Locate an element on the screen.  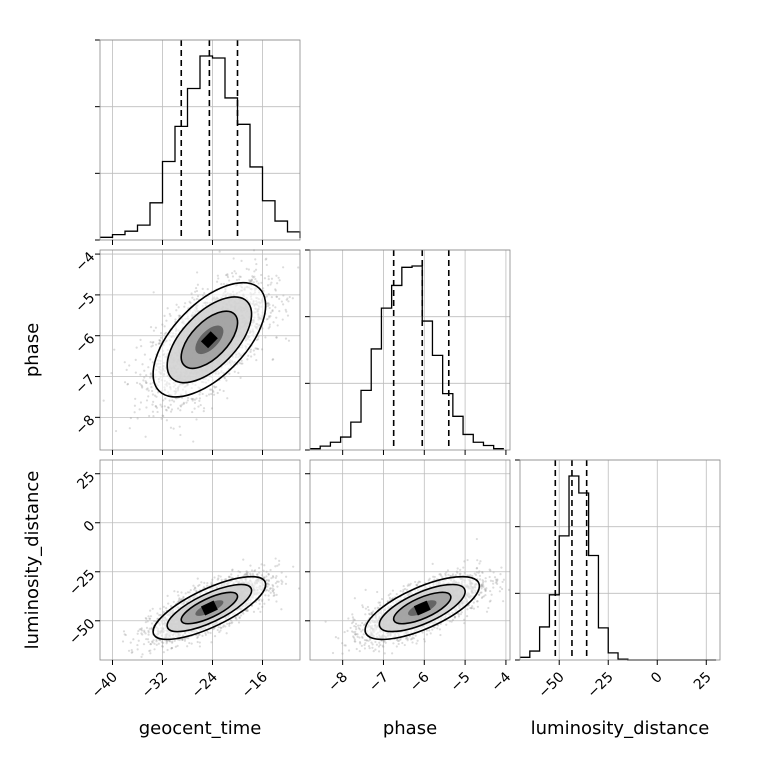
joint-geocent_time-luminosity_distance-frame is located at coordinates (200, 560).